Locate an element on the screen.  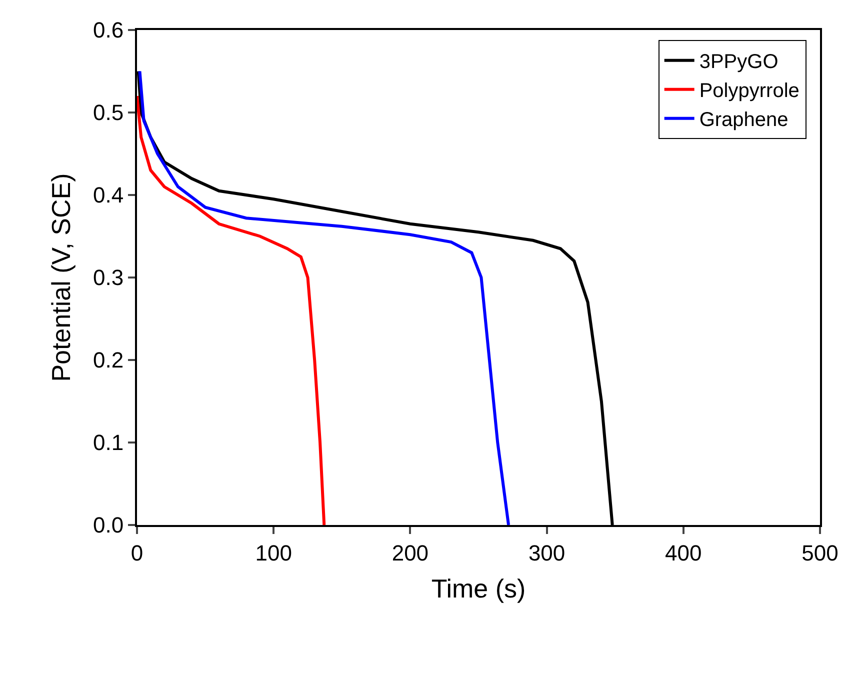
legend-label: Polypyrrole is located at coordinates (749, 91).